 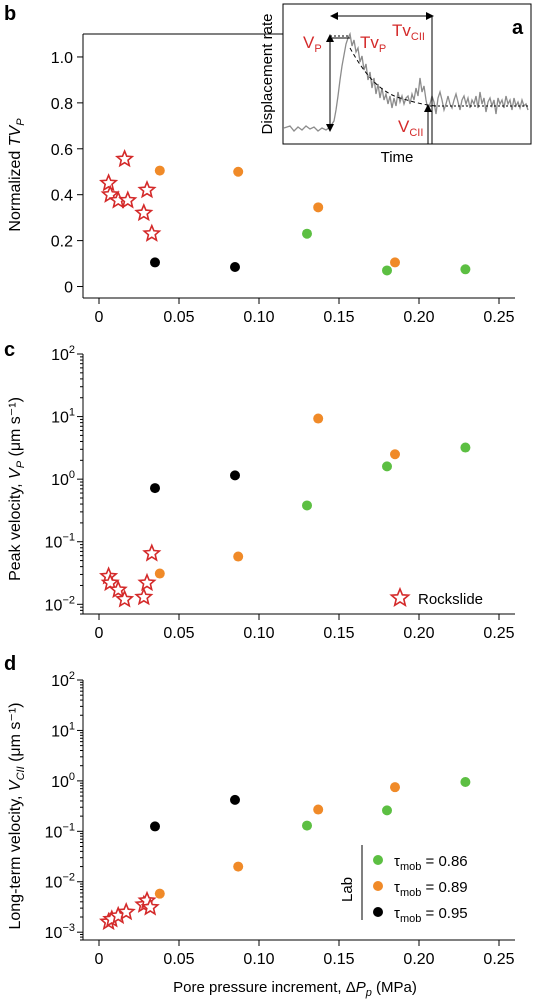 I want to click on y-tick-label-d: 10¹, so click(x=63, y=730).